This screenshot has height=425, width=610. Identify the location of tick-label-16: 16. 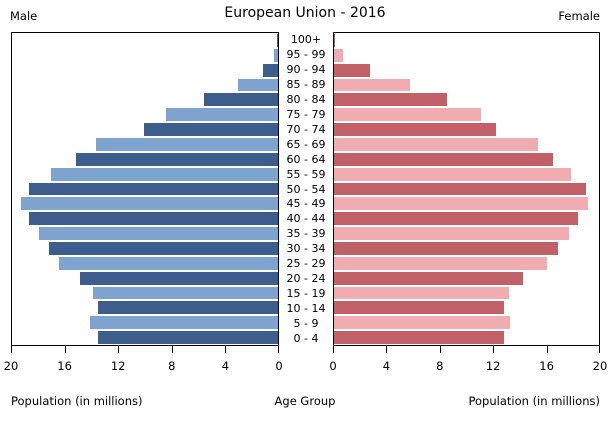
(64, 366).